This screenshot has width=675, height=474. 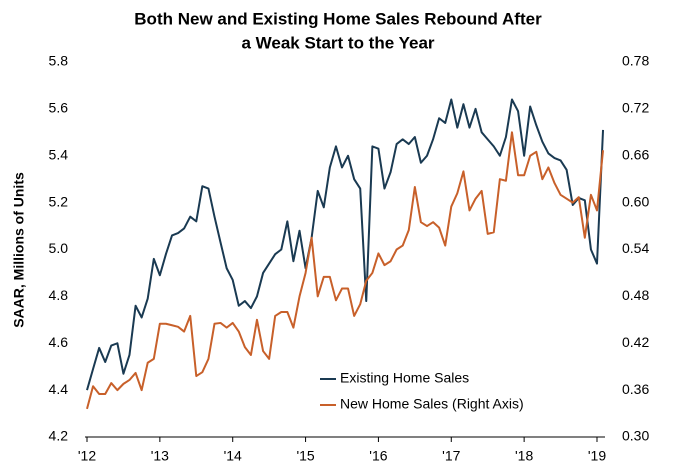 What do you see at coordinates (87, 456) in the screenshot?
I see `x-tick-label: '12` at bounding box center [87, 456].